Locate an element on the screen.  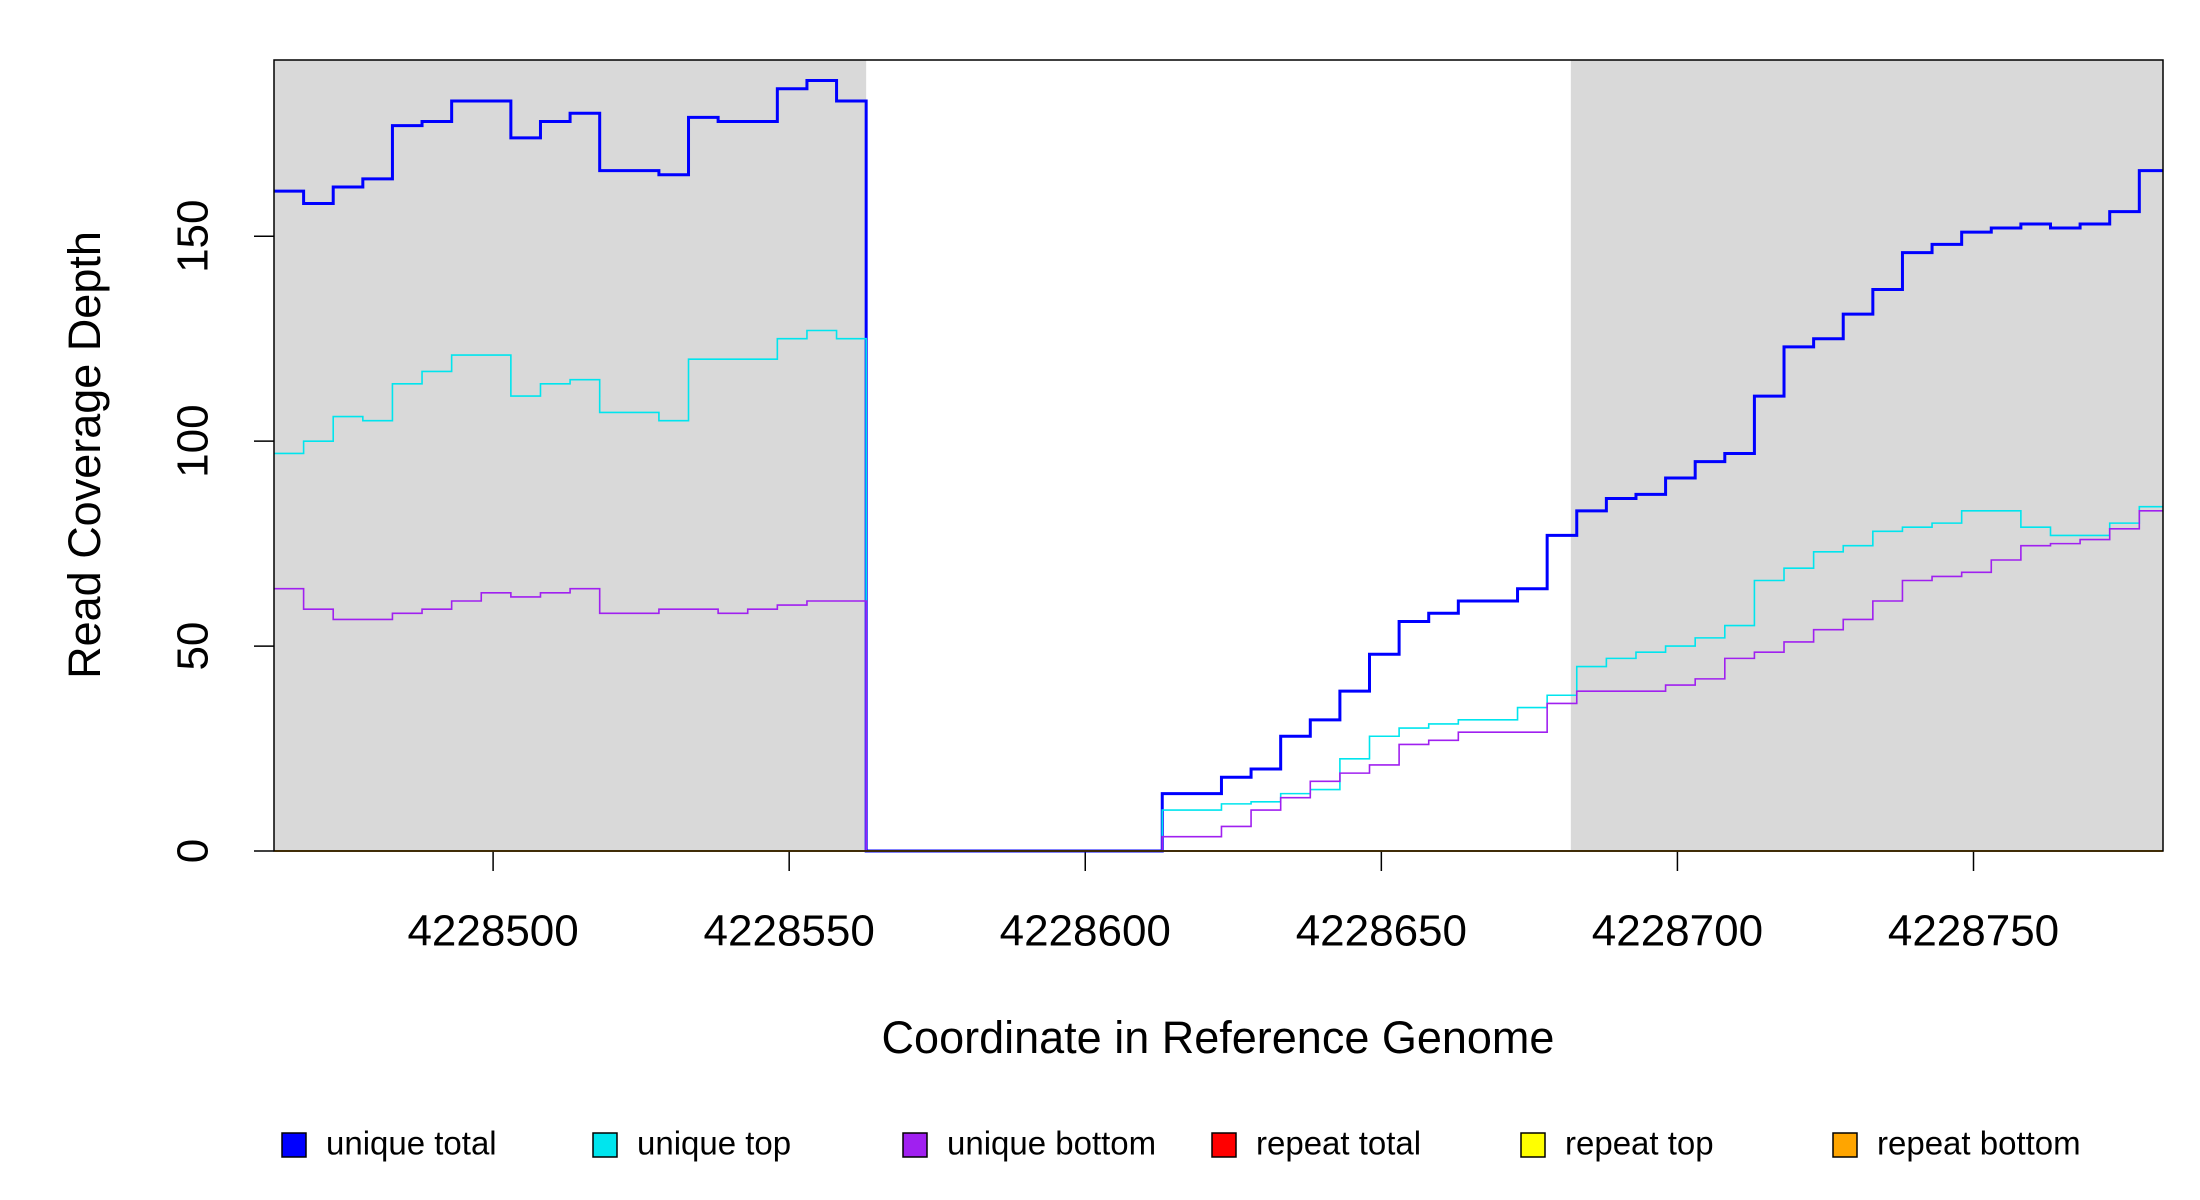
legend-label: repeat top is located at coordinates (1639, 1143).